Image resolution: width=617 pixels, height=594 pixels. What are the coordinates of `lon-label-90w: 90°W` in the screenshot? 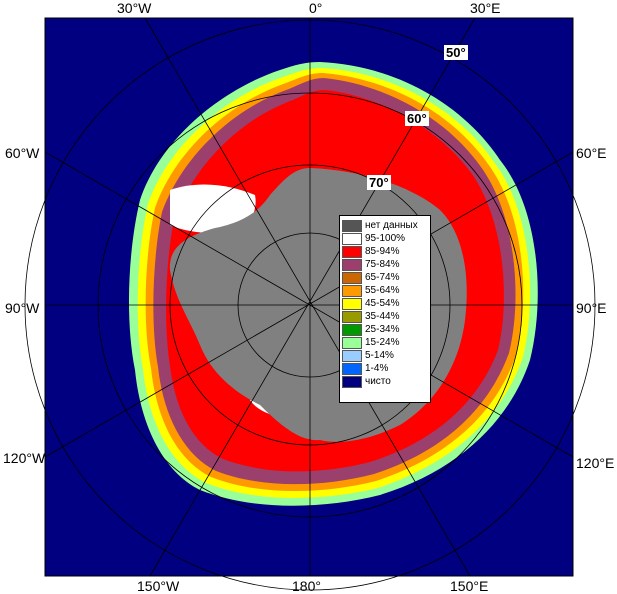 It's located at (22, 308).